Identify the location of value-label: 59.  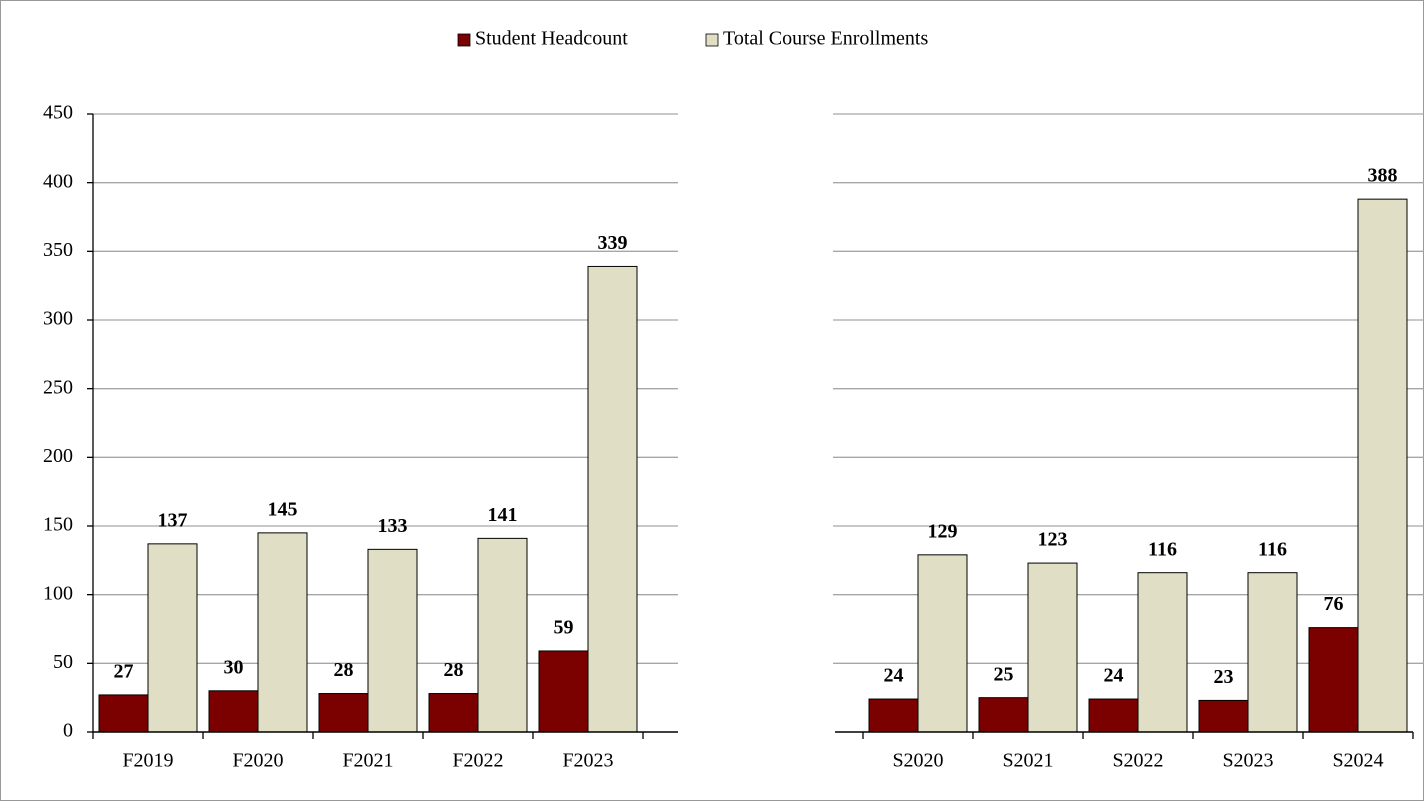
(564, 628).